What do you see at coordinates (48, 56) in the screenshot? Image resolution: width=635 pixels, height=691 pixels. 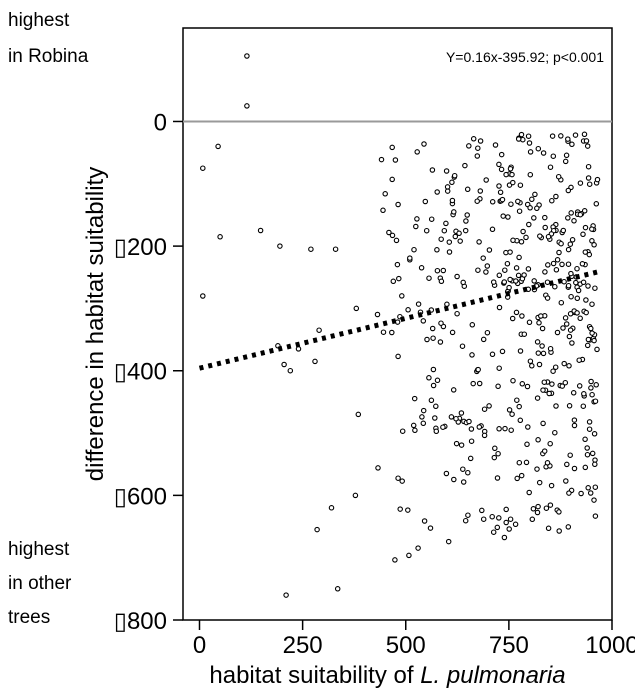 I see `top-note-line: in Robina` at bounding box center [48, 56].